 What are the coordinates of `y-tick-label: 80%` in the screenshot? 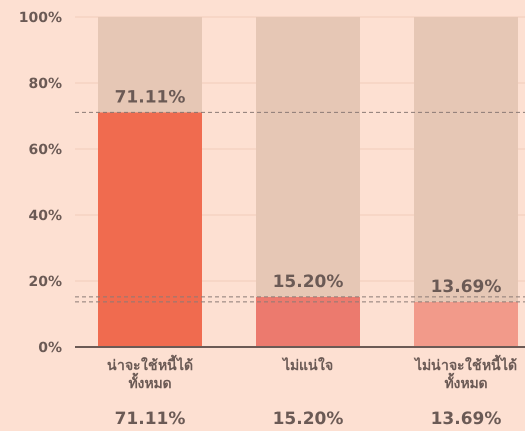 It's located at (45, 84).